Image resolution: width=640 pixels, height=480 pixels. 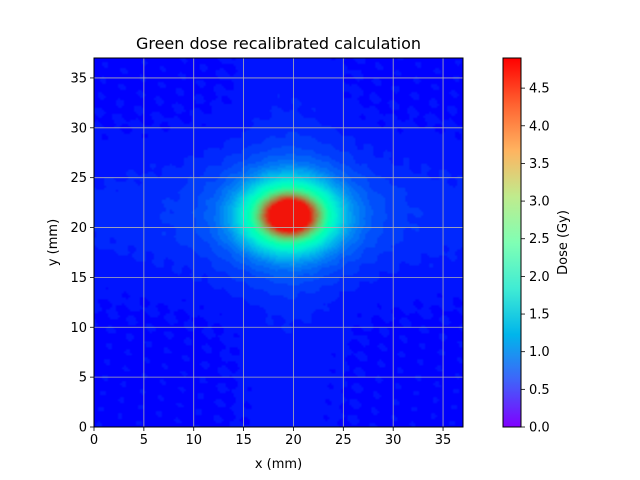 I want to click on x-tick-label: 35, so click(x=443, y=440).